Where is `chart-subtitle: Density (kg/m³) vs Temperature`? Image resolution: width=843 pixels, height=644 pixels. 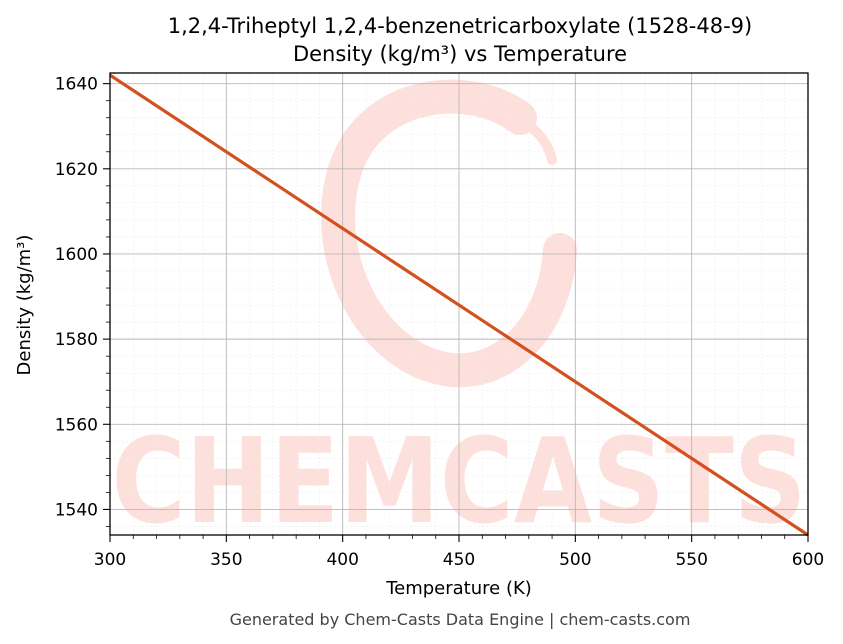 chart-subtitle: Density (kg/m³) vs Temperature is located at coordinates (460, 54).